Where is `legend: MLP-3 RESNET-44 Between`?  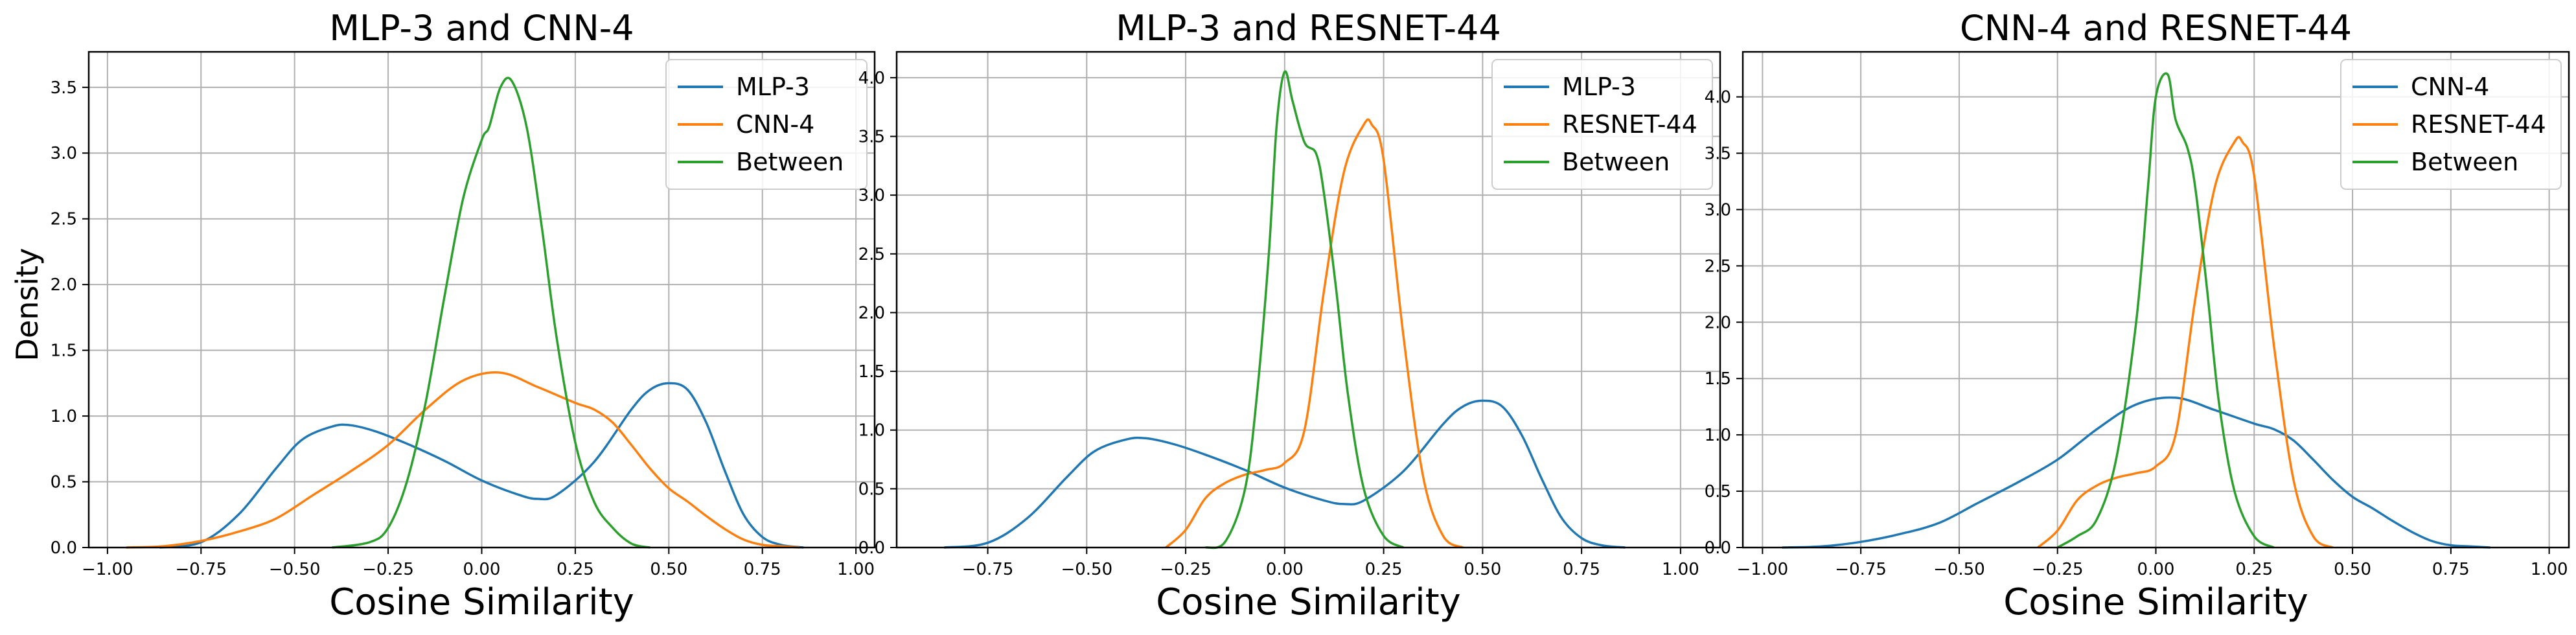
legend: MLP-3 RESNET-44 Between is located at coordinates (1602, 124).